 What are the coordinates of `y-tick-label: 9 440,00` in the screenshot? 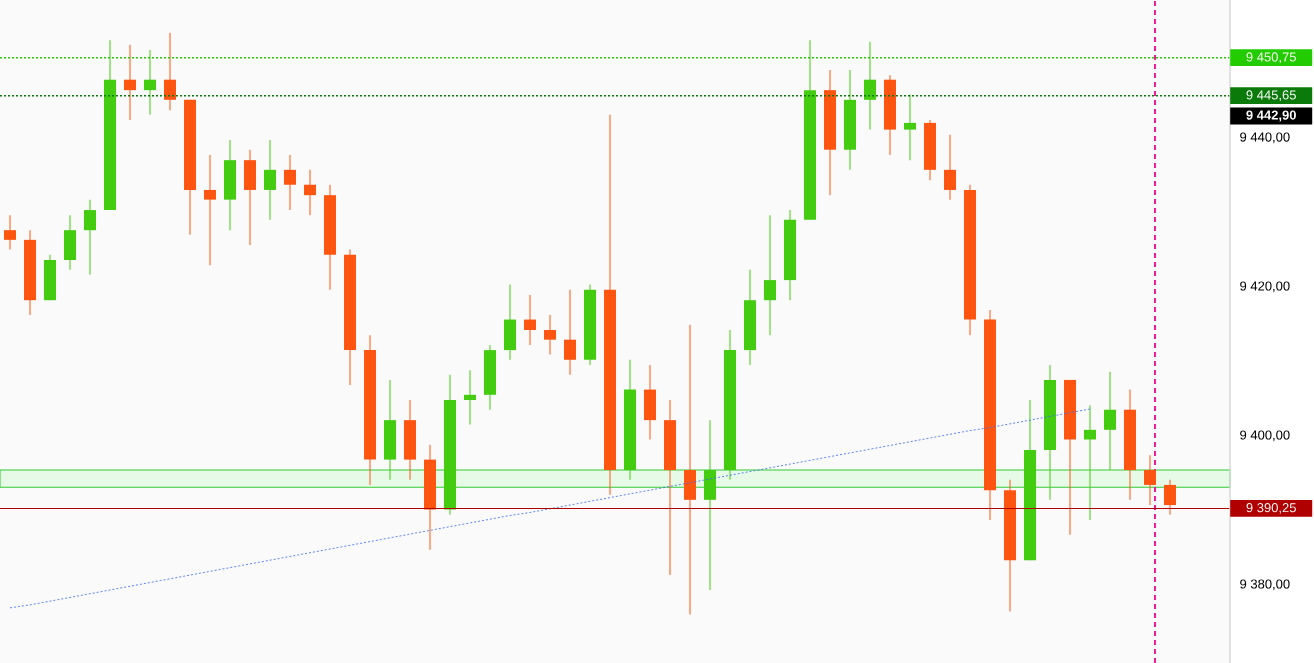 It's located at (1265, 138).